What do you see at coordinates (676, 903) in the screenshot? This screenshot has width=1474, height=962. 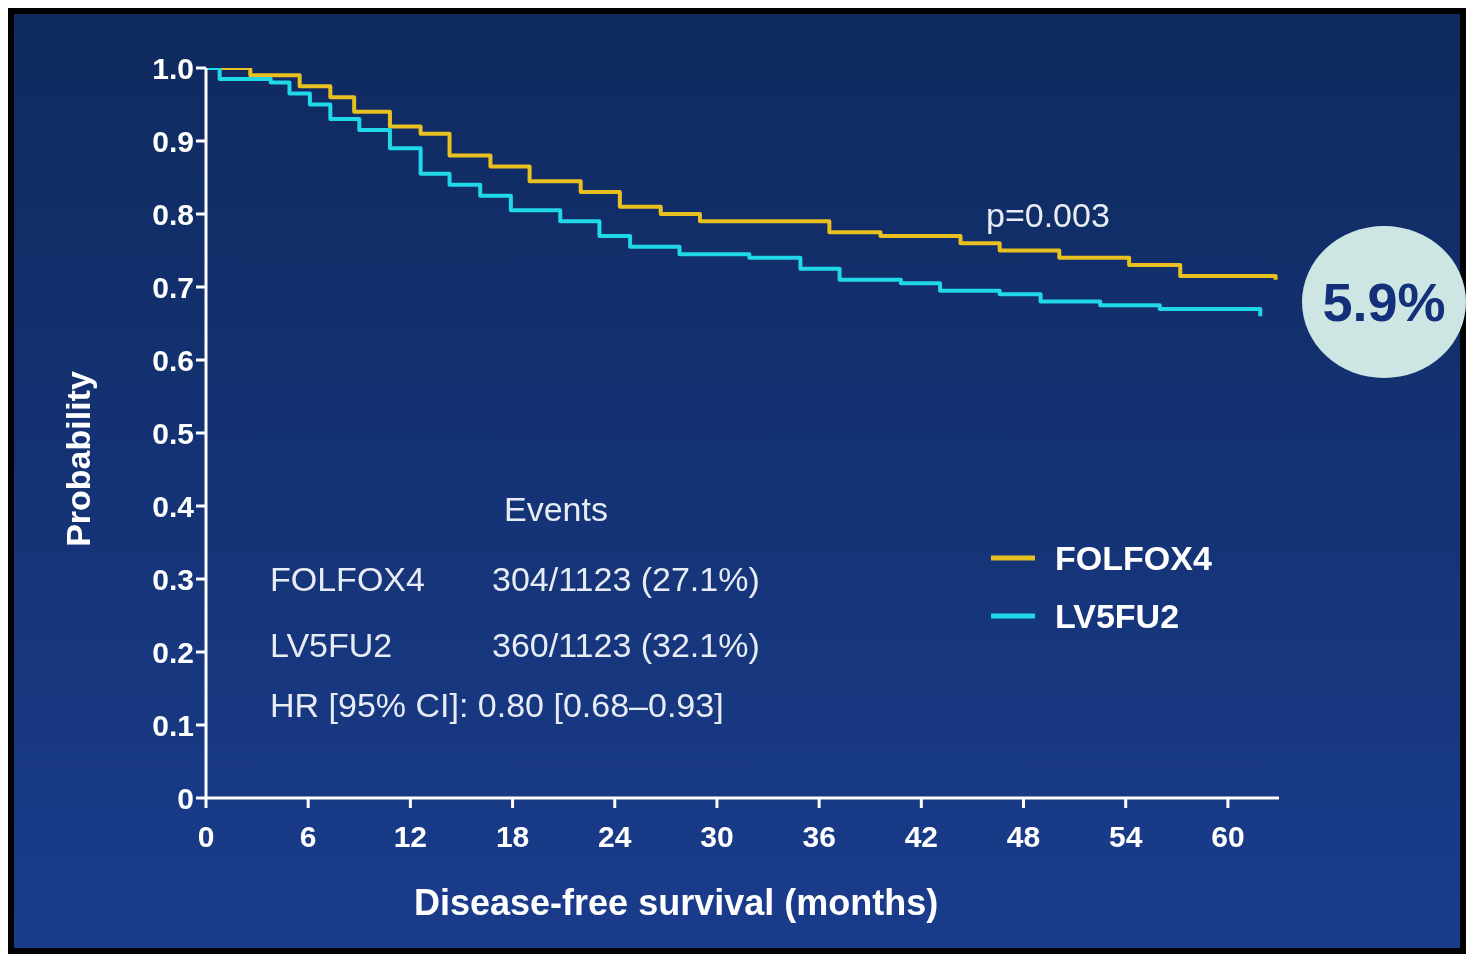 I see `x-axis-title: Disease-free survival (months)` at bounding box center [676, 903].